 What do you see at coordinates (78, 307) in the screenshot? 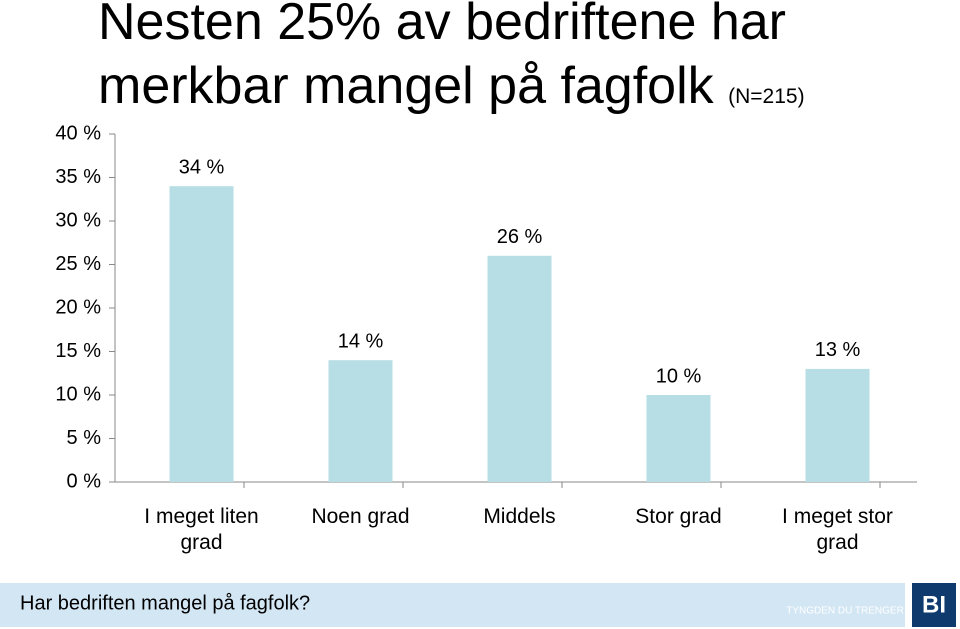
I see `y-tick-label: 20 %` at bounding box center [78, 307].